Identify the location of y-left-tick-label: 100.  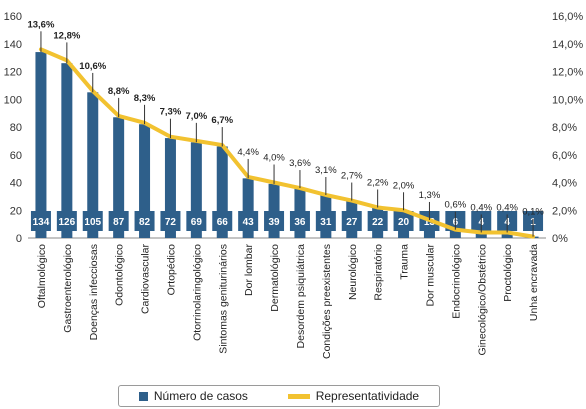
(13, 100).